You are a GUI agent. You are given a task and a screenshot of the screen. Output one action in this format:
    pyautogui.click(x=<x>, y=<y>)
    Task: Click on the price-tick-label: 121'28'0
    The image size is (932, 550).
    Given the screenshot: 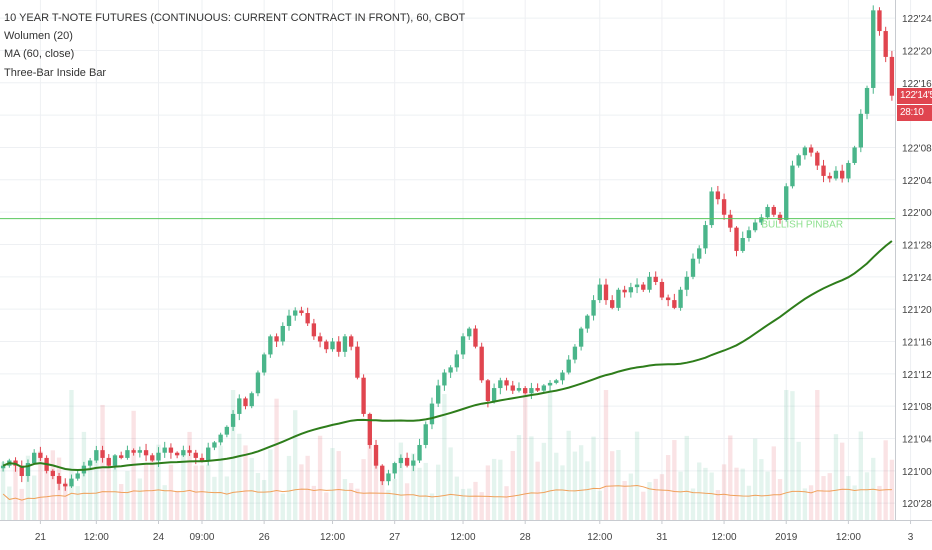 What is the action you would take?
    pyautogui.click(x=917, y=245)
    